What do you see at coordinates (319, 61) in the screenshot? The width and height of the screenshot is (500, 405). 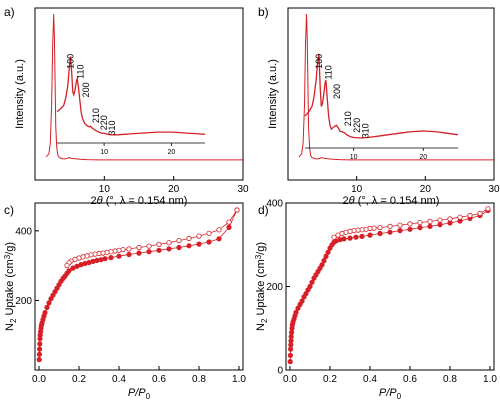 I see `peak-label: 100` at bounding box center [319, 61].